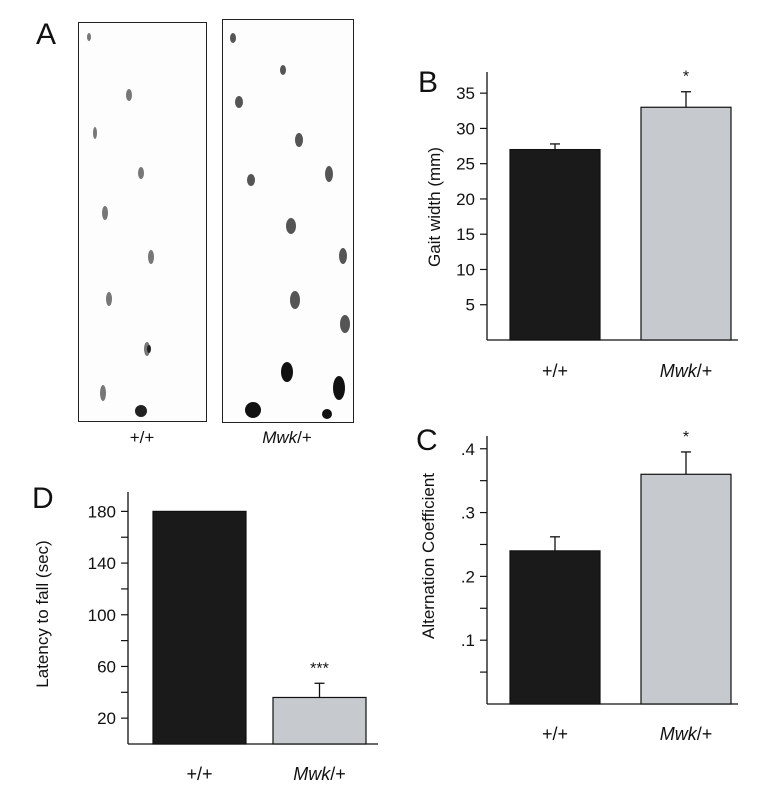 The width and height of the screenshot is (770, 800). I want to click on y-tick-label-c: .1, so click(468, 640).